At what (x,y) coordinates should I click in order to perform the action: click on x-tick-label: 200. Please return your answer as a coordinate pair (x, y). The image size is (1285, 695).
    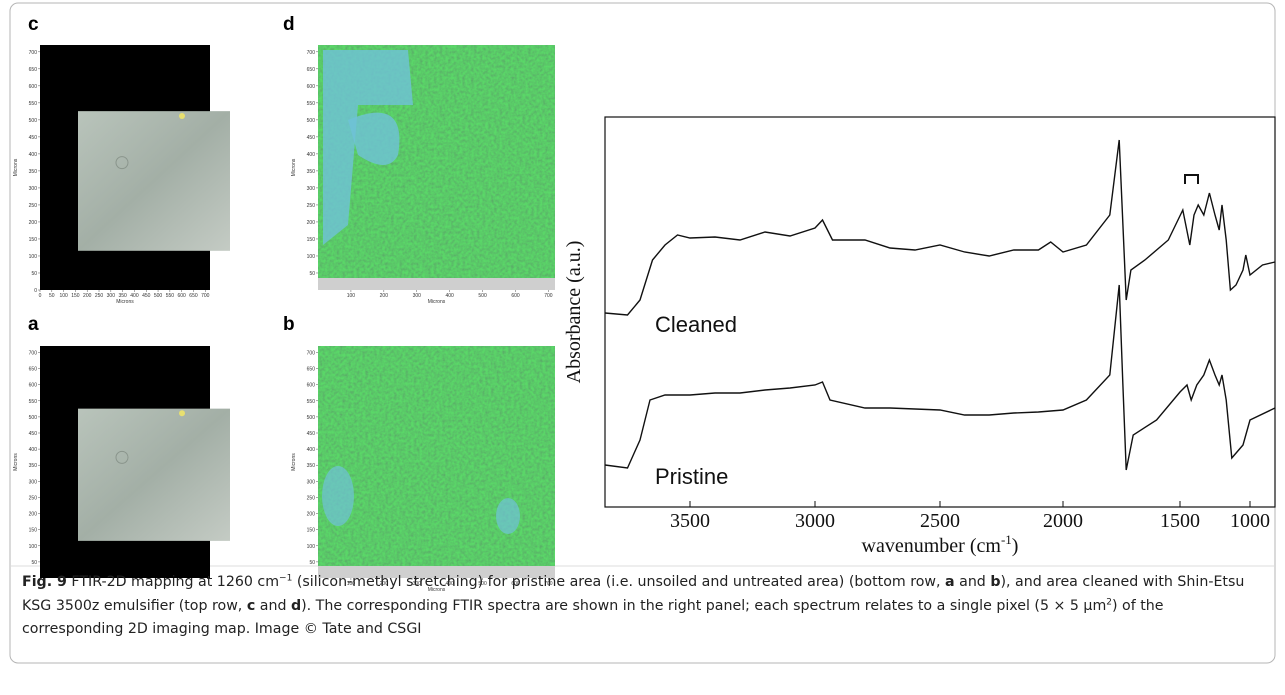
    Looking at the image, I should click on (384, 296).